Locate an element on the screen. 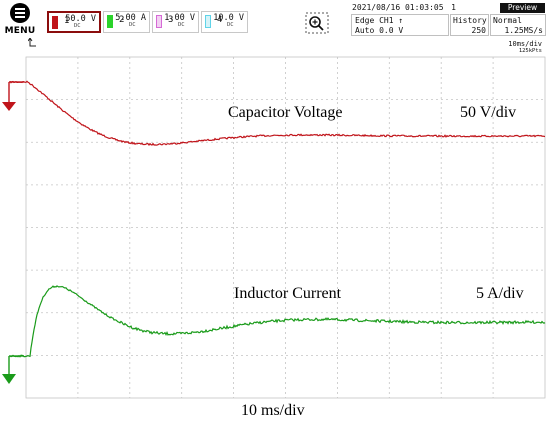 The height and width of the screenshot is (425, 550). timebase-label: 10ms/div is located at coordinates (525, 44).